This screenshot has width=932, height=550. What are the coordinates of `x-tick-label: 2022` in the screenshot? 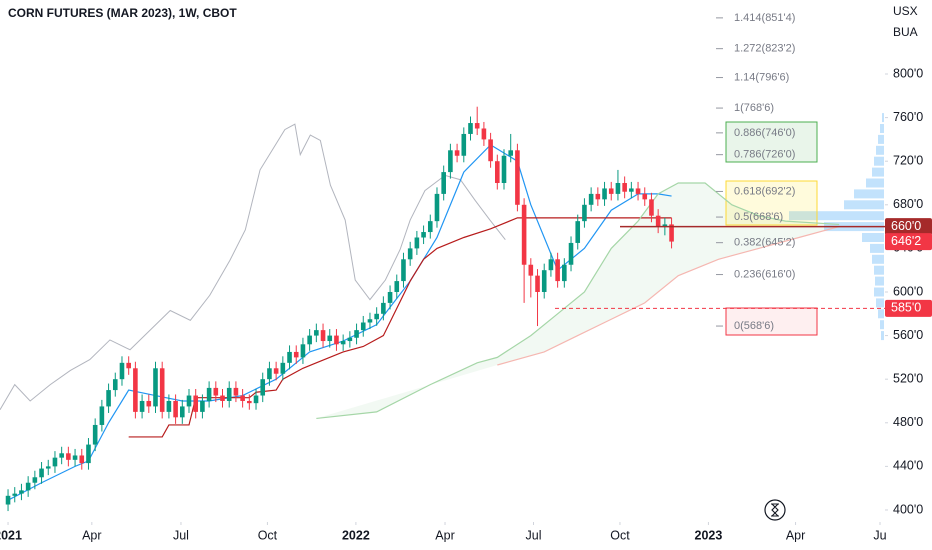 It's located at (356, 535).